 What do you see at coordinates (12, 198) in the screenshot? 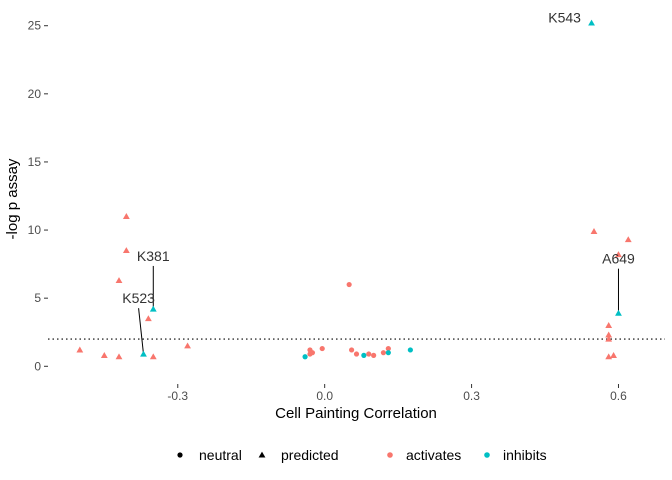
I see `y-axis-title: -log p assay` at bounding box center [12, 198].